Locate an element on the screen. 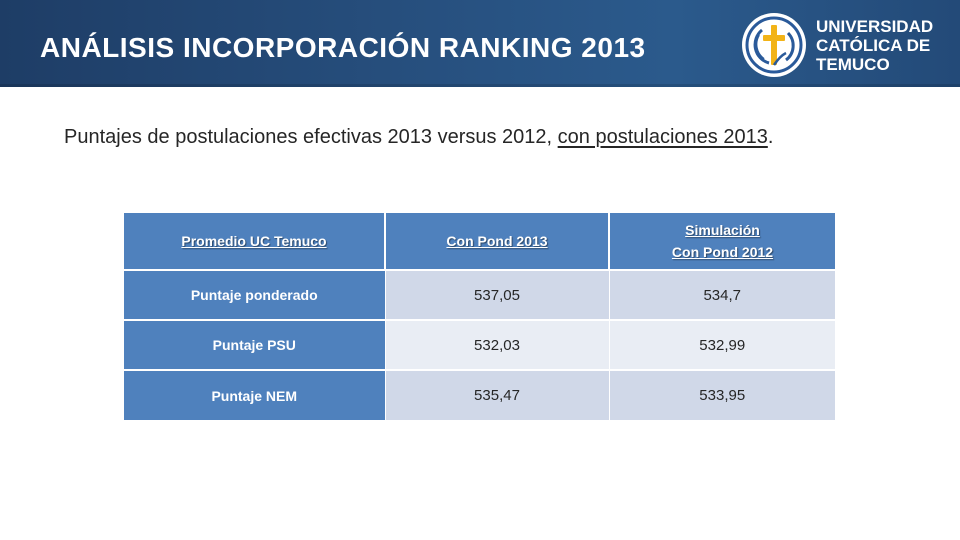 Image resolution: width=960 pixels, height=540 pixels. logo-line-3: TEMUCO is located at coordinates (853, 64).